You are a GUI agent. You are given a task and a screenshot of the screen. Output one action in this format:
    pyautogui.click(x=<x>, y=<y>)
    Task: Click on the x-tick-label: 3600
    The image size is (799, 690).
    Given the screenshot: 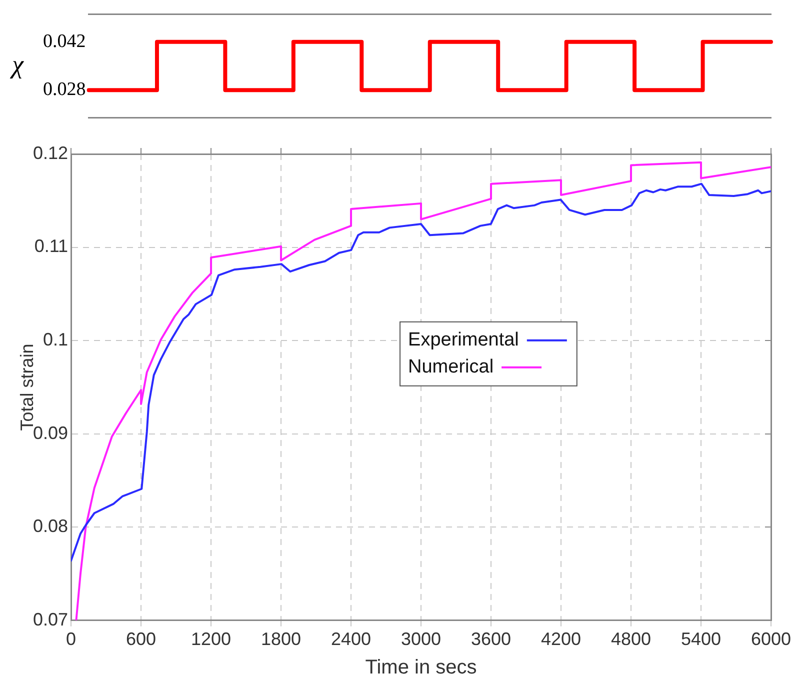 What is the action you would take?
    pyautogui.click(x=491, y=639)
    